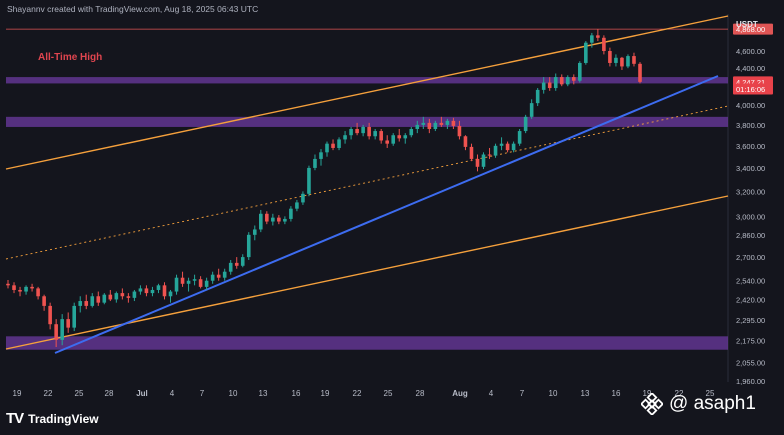 The width and height of the screenshot is (784, 435). What do you see at coordinates (63, 418) in the screenshot?
I see `tradingview-wordmark: TradingView` at bounding box center [63, 418].